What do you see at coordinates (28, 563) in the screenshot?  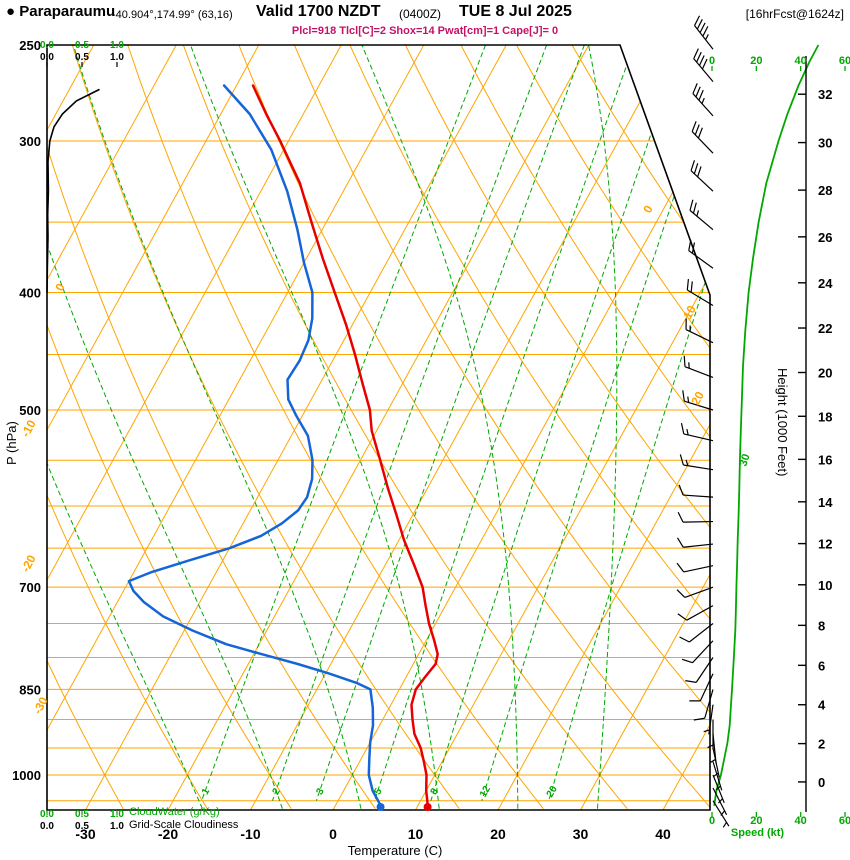 I see `dry-adiabat-label: -20` at bounding box center [28, 563].